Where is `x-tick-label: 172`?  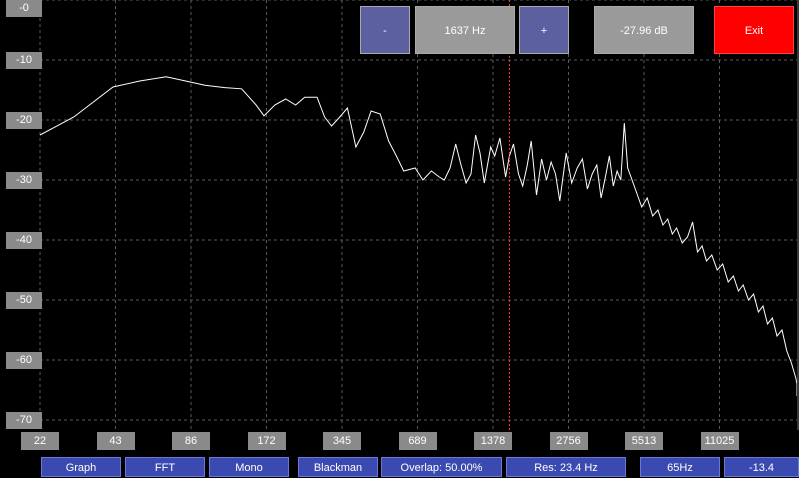
x-tick-label: 172 is located at coordinates (266, 441).